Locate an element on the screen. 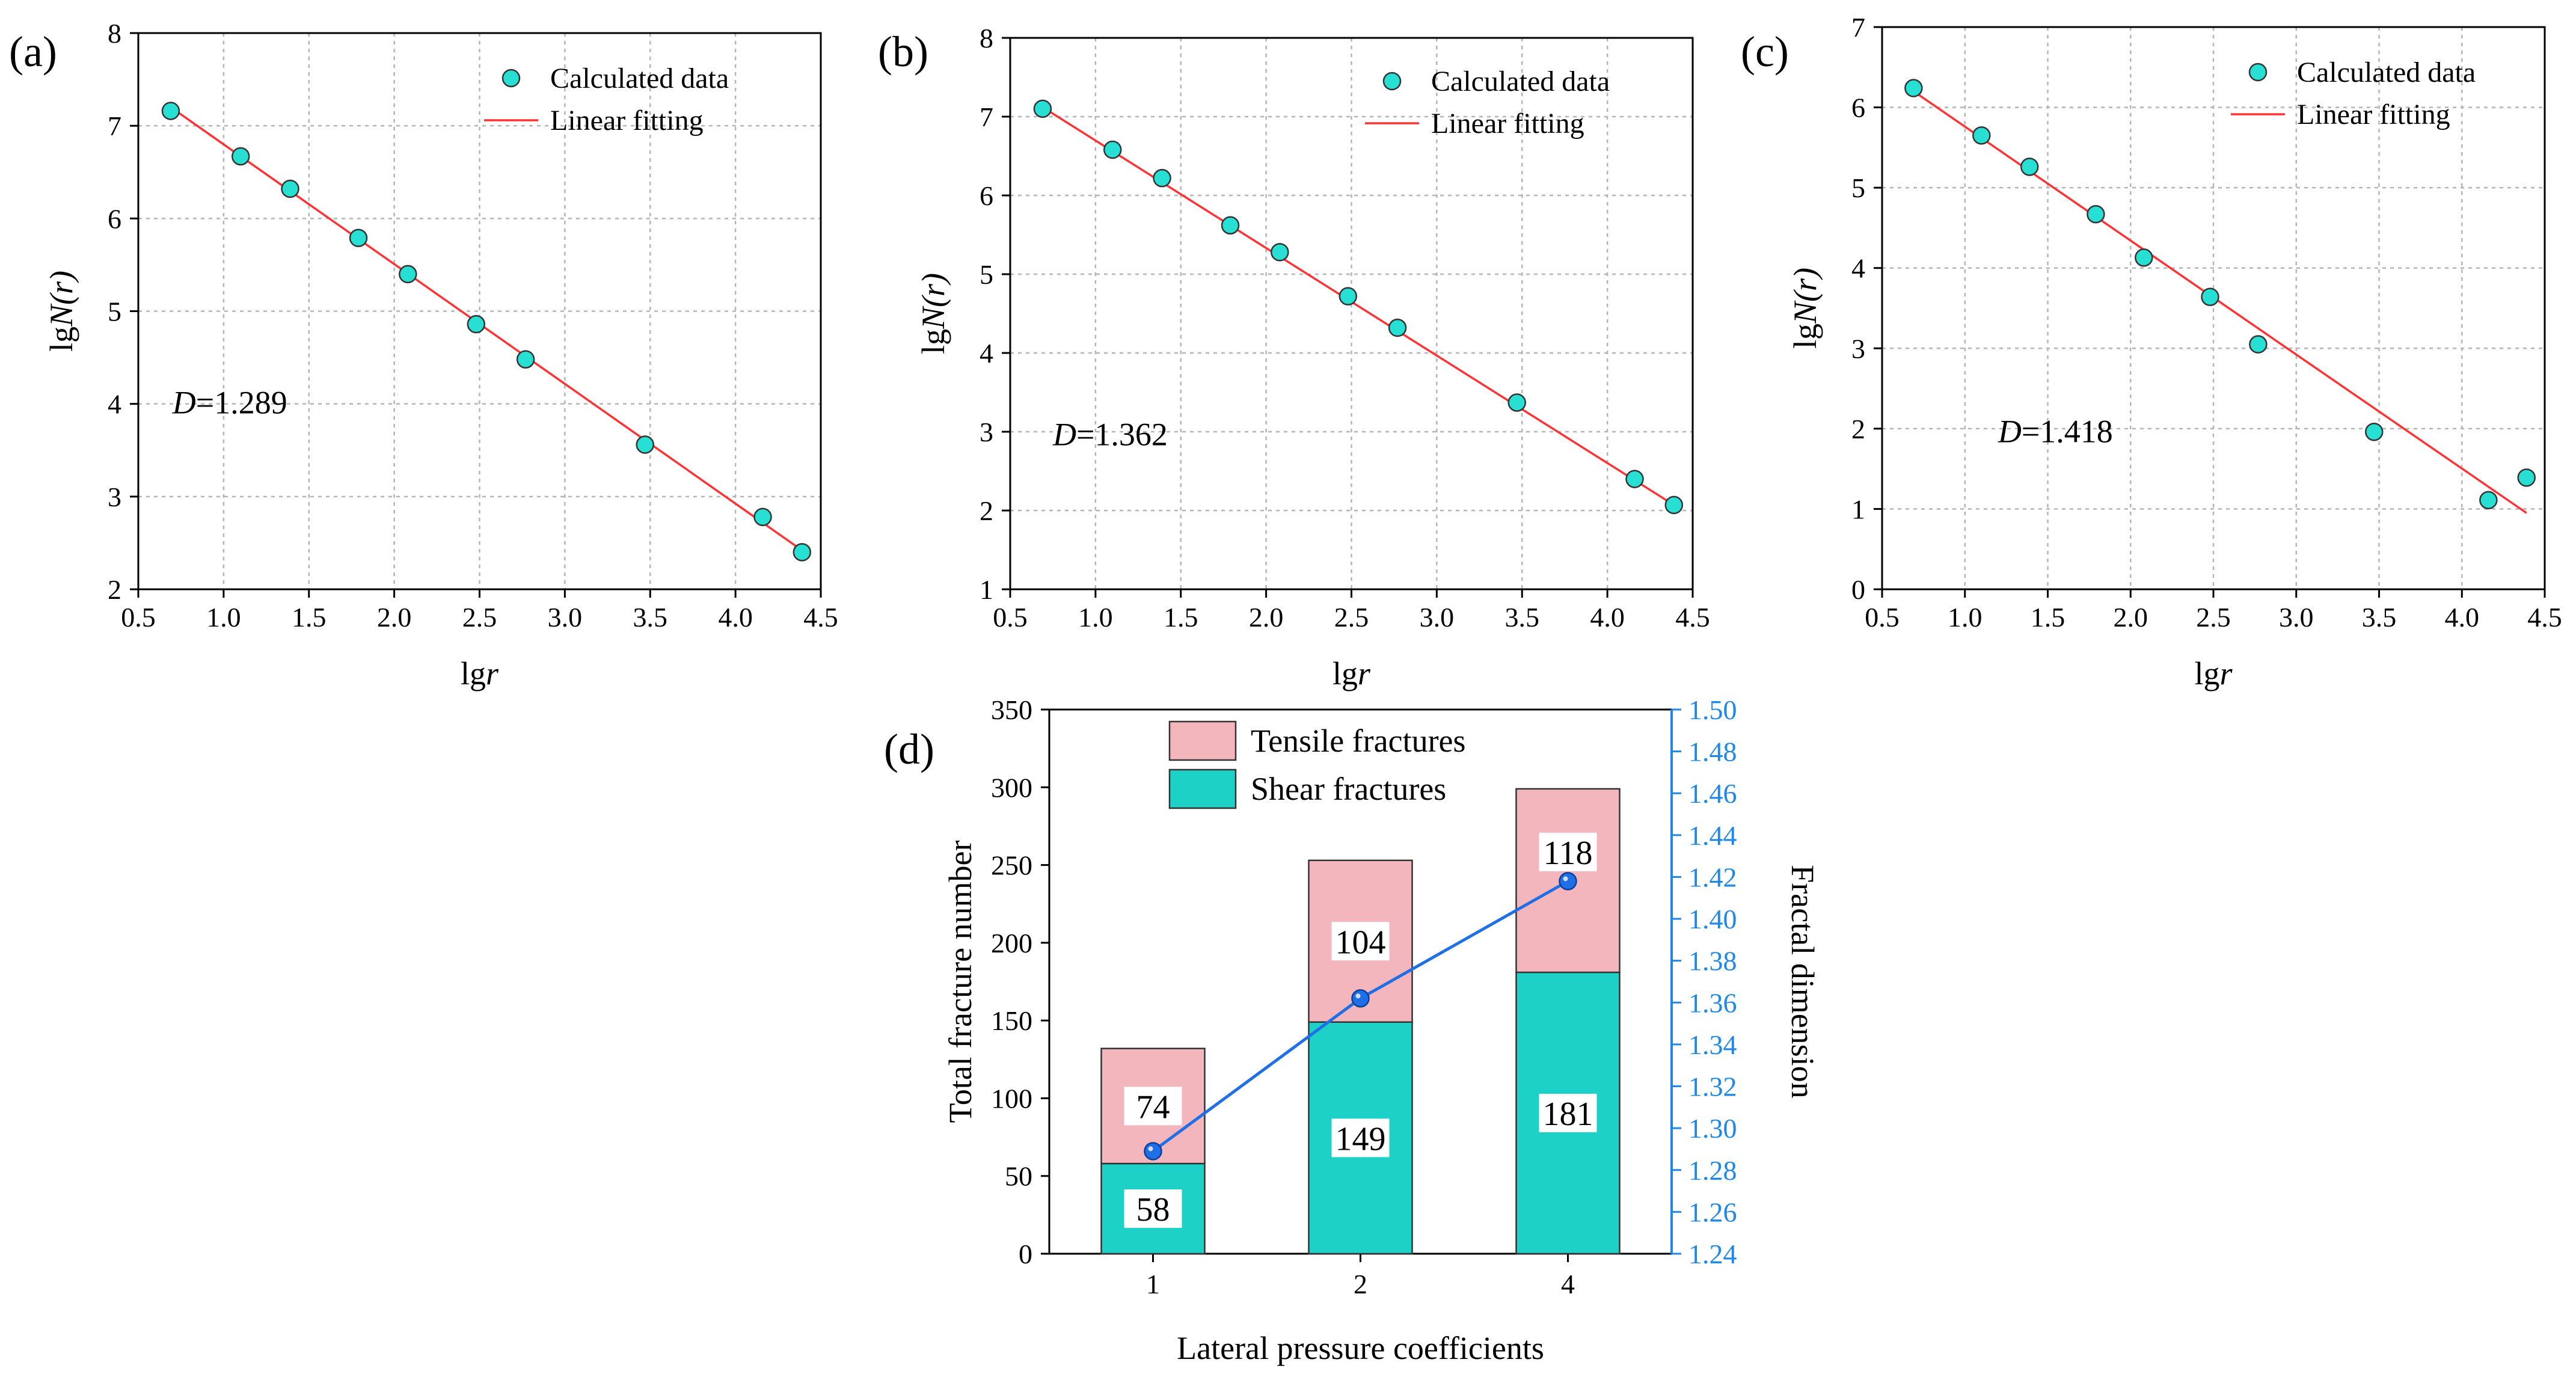  x-tick-label: 1.0 is located at coordinates (1095, 617).